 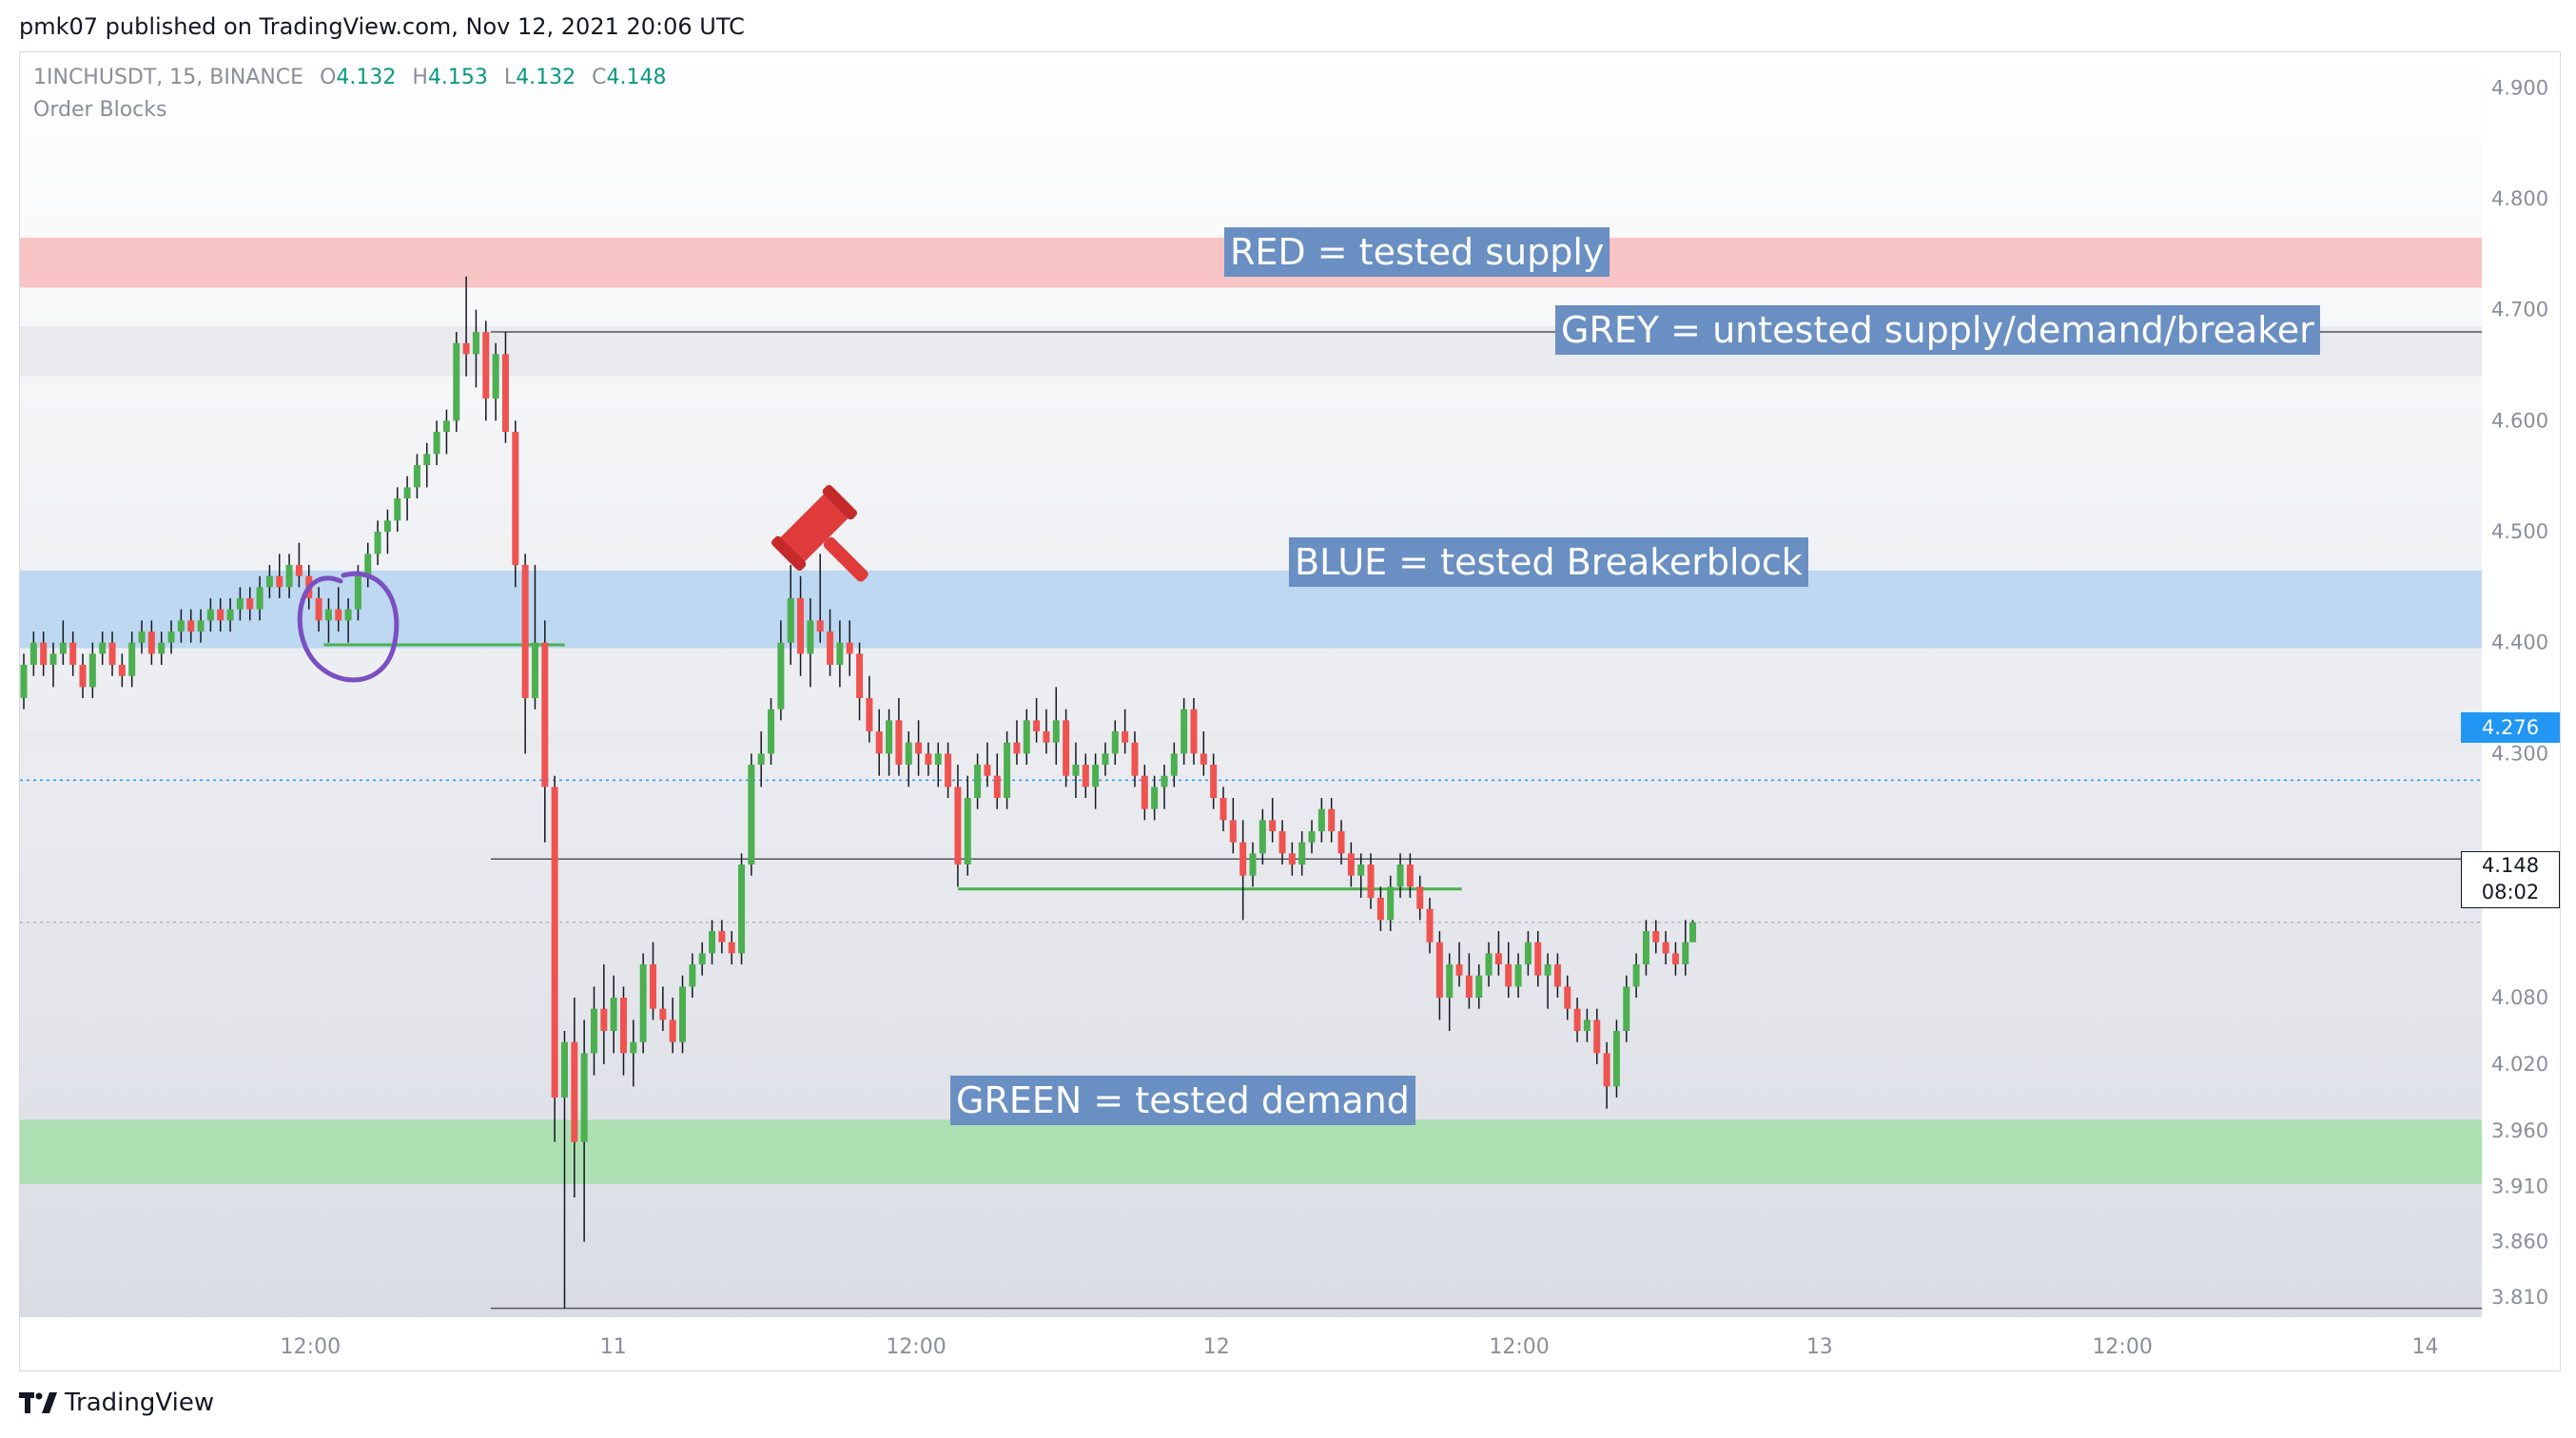 What do you see at coordinates (1360, 1347) in the screenshot?
I see `time-axis: 12:00 11 12:00 12 12:00 13 12:00 14` at bounding box center [1360, 1347].